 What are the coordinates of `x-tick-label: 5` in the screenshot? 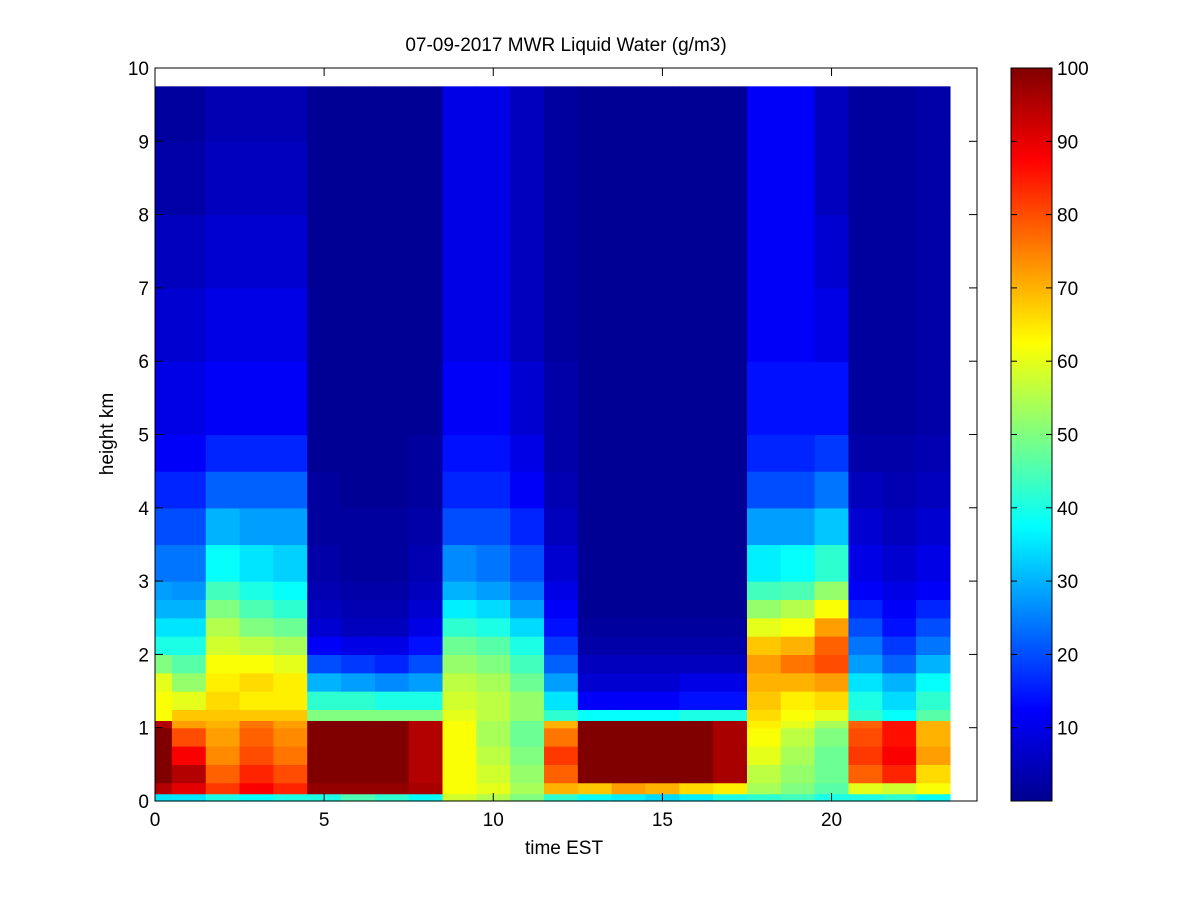 It's located at (324, 820).